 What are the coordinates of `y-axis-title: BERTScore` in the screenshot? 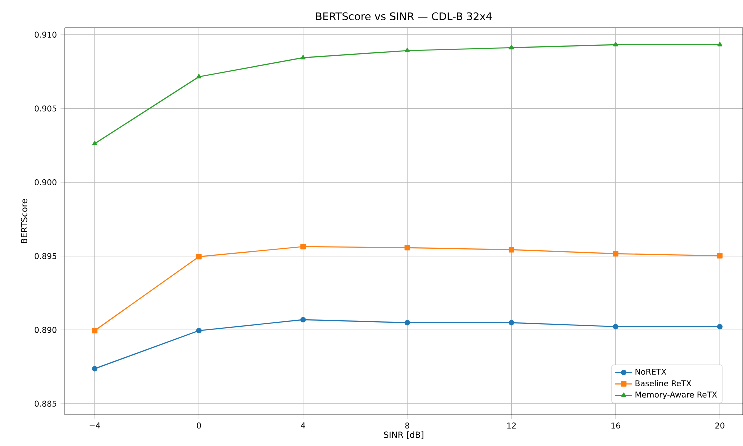 It's located at (24, 221).